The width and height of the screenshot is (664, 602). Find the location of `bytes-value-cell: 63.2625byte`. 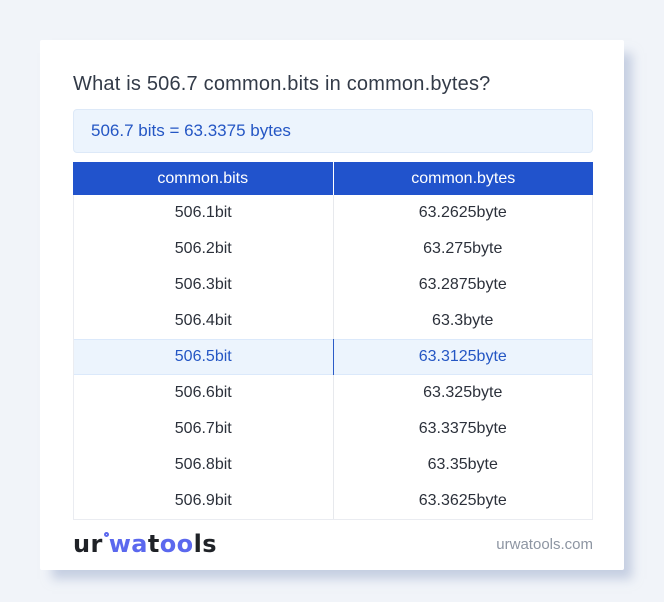

bytes-value-cell: 63.2625byte is located at coordinates (462, 212).